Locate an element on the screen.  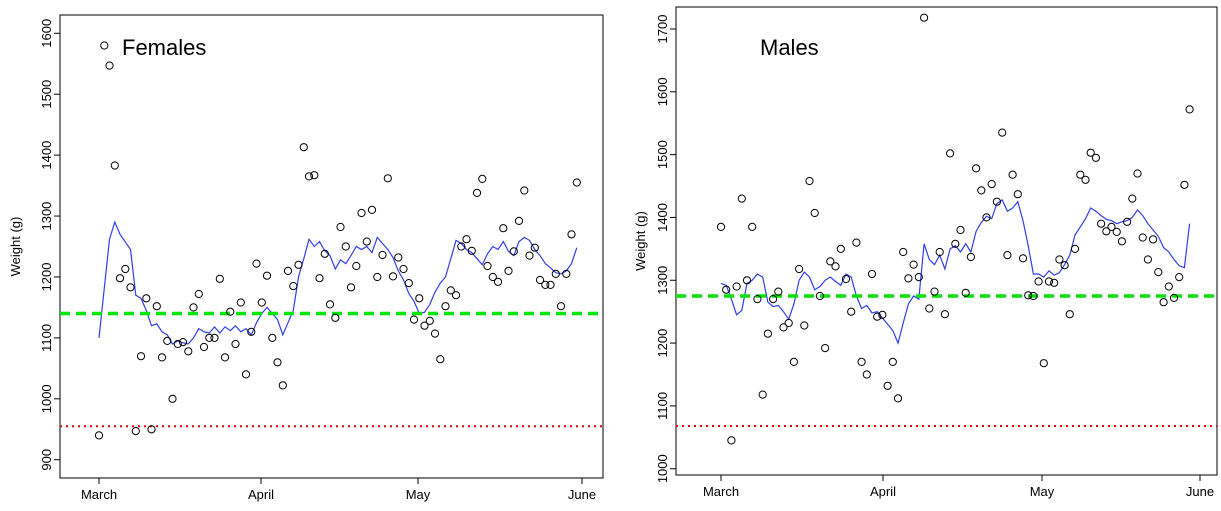
y-tick-label: 900 is located at coordinates (46, 460).